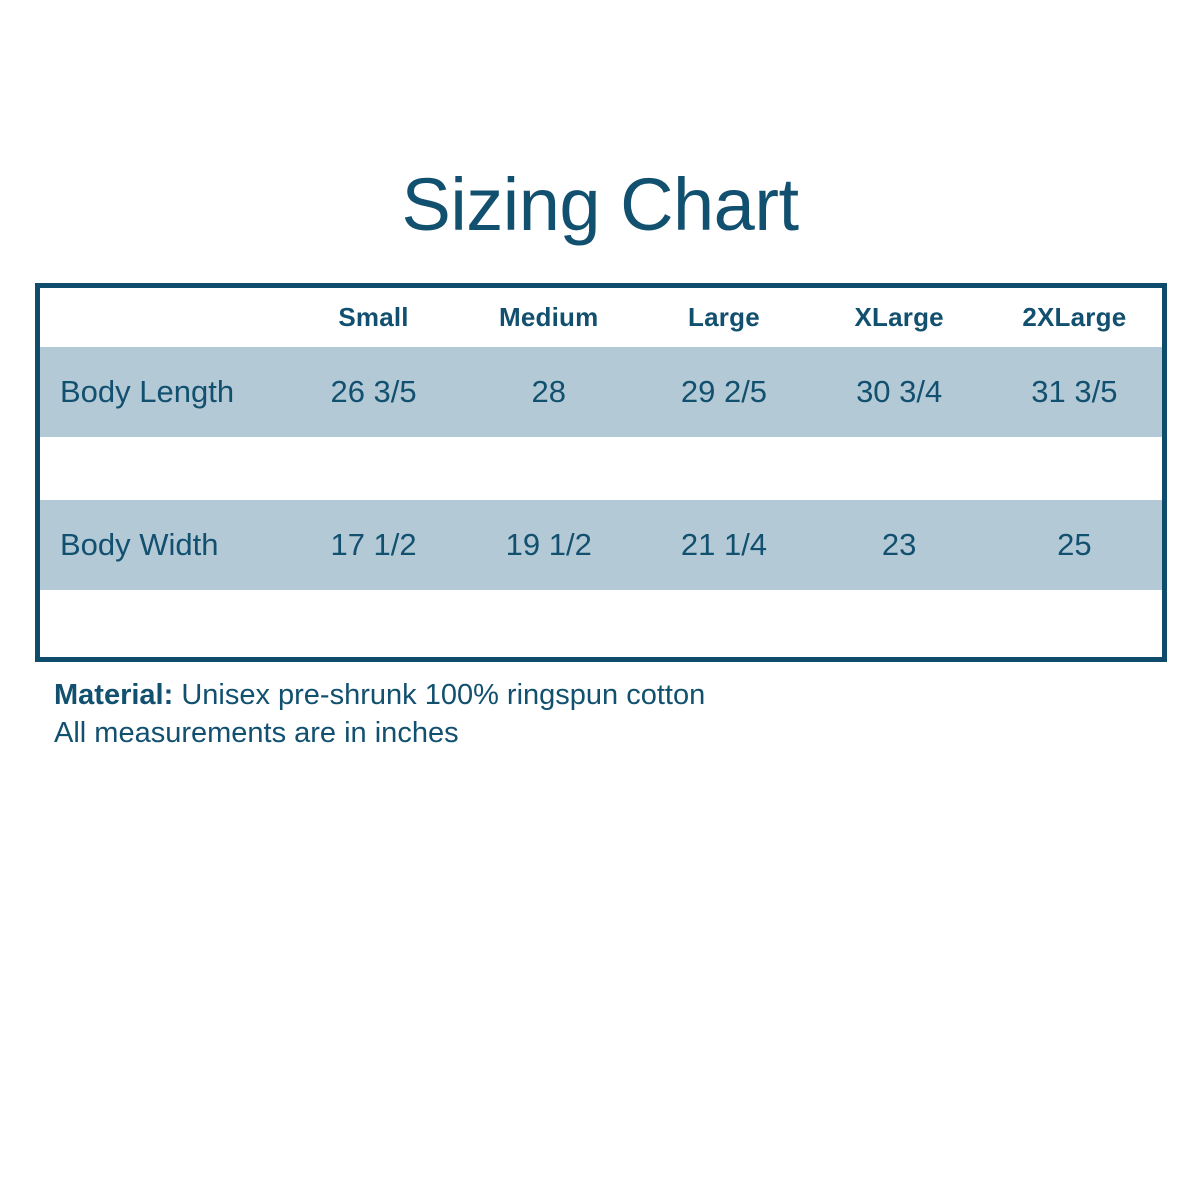 Image resolution: width=1200 pixels, height=1200 pixels. What do you see at coordinates (1074, 317) in the screenshot?
I see `column-header-2xlarge: 2XLarge` at bounding box center [1074, 317].